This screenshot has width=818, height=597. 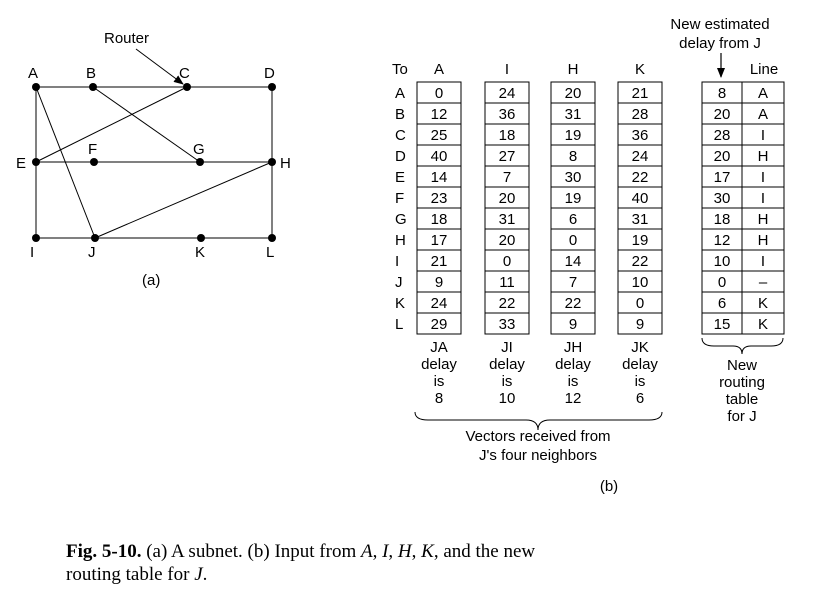 What do you see at coordinates (573, 398) in the screenshot?
I see `neighbor-delay-label: 12` at bounding box center [573, 398].